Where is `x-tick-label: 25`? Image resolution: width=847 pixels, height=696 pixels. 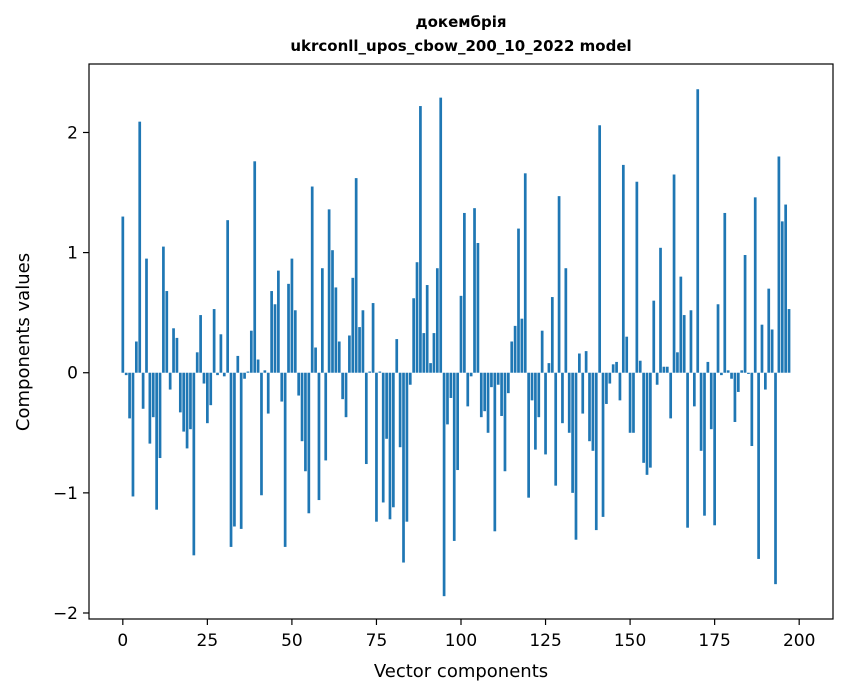
x-tick-label: 25 is located at coordinates (208, 641).